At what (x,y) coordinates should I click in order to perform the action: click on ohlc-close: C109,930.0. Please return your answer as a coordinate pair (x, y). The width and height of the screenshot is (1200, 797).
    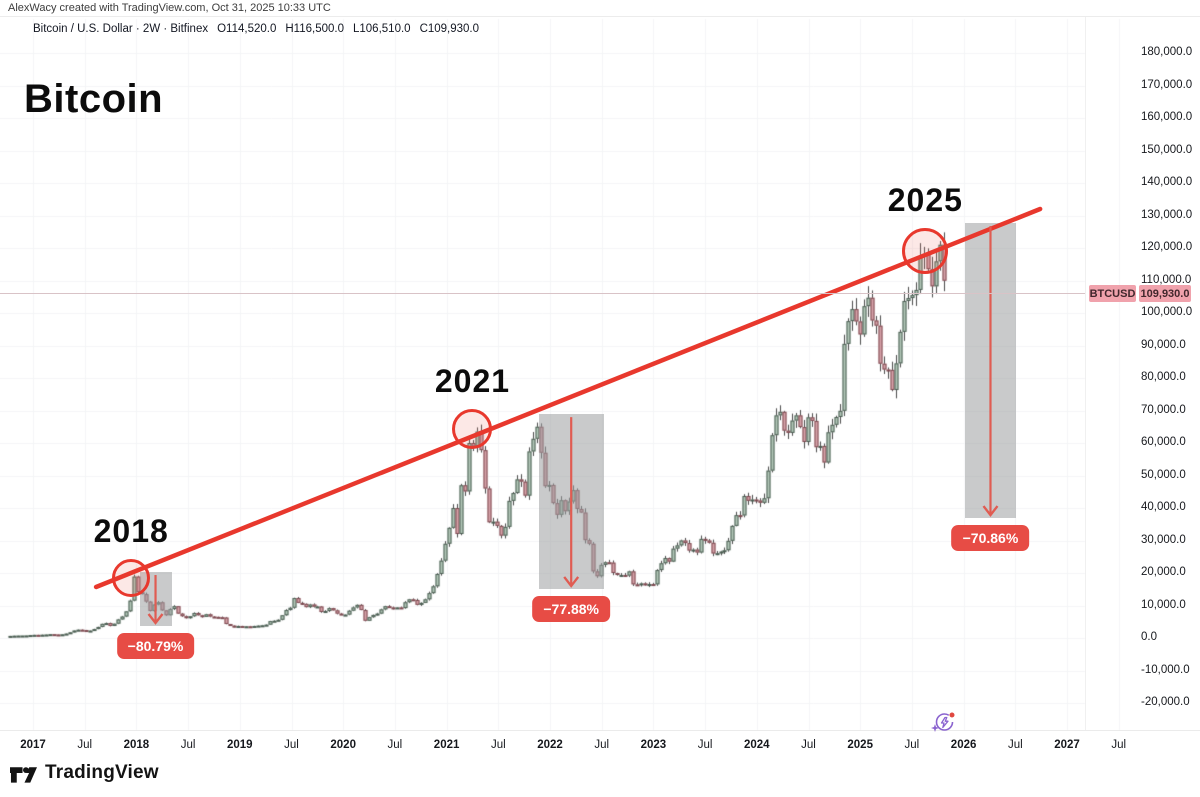
    Looking at the image, I should click on (449, 29).